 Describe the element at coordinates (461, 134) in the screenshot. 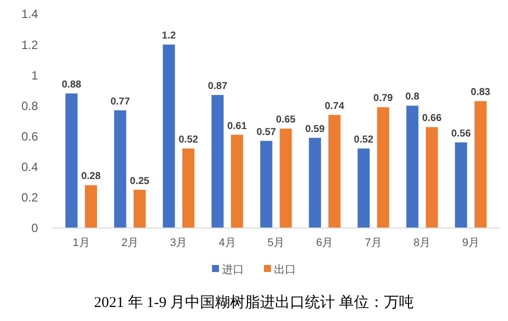

I see `data-label: 0.56` at that location.